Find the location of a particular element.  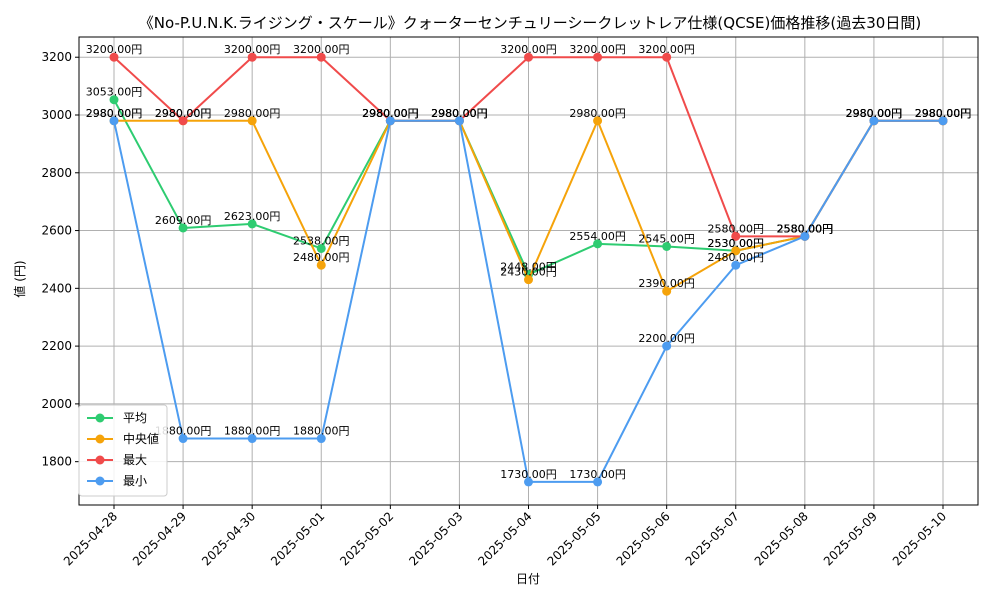

data-label: 2545.00円 is located at coordinates (666, 238).